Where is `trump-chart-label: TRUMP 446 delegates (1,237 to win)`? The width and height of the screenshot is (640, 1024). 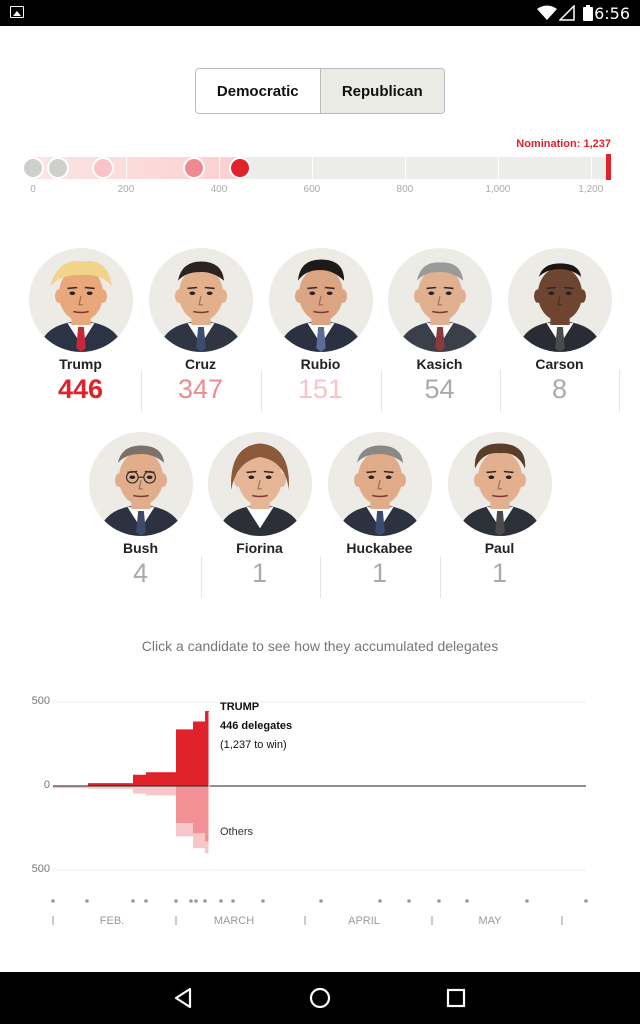
trump-chart-label: TRUMP 446 delegates (1,237 to win) is located at coordinates (256, 726).